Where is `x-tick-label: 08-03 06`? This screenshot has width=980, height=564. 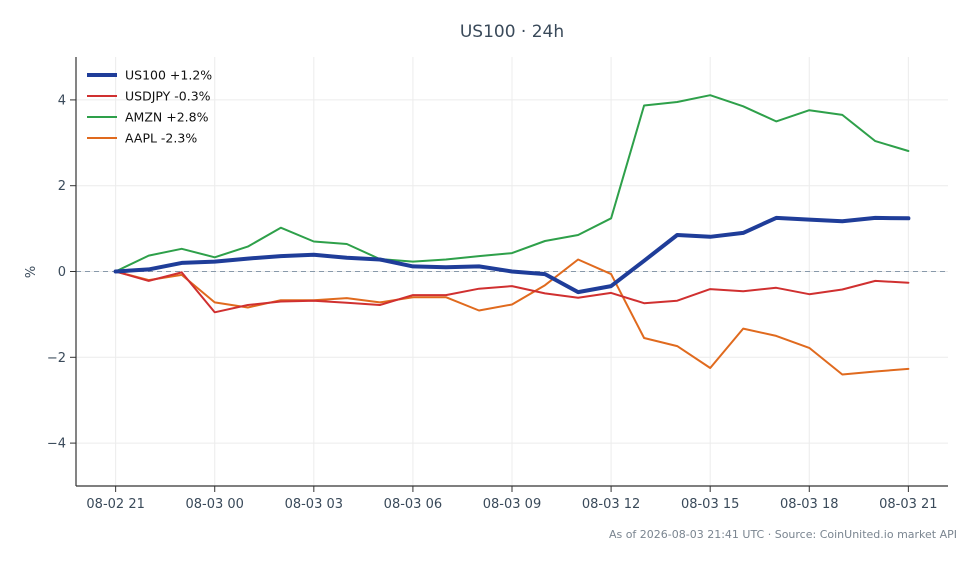 x-tick-label: 08-03 06 is located at coordinates (413, 504).